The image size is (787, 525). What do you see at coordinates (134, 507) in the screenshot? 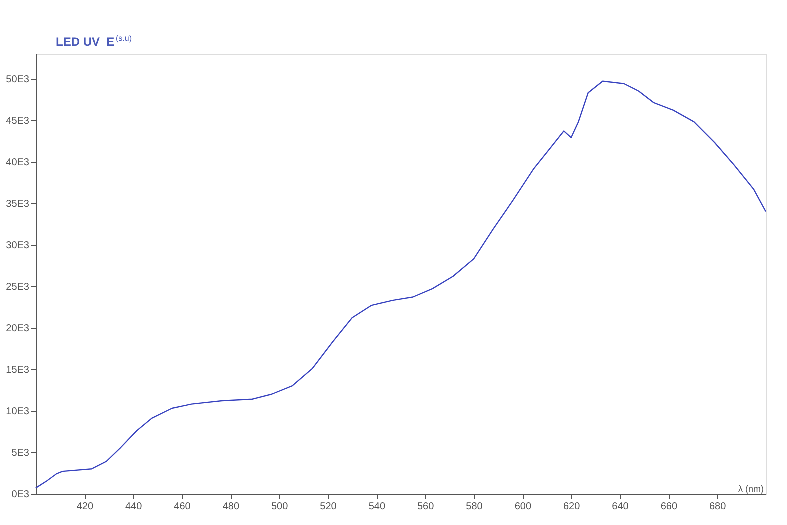
I see `x-tick-label: 440` at bounding box center [134, 507].